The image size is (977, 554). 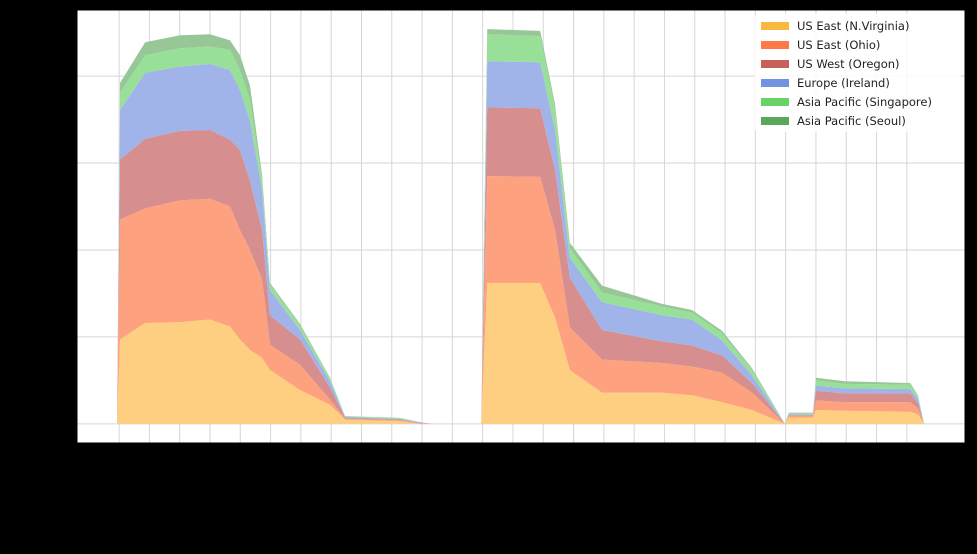 I want to click on legend-item-asia-pacific-seoul: Asia Pacific (Seoul), so click(x=833, y=121).